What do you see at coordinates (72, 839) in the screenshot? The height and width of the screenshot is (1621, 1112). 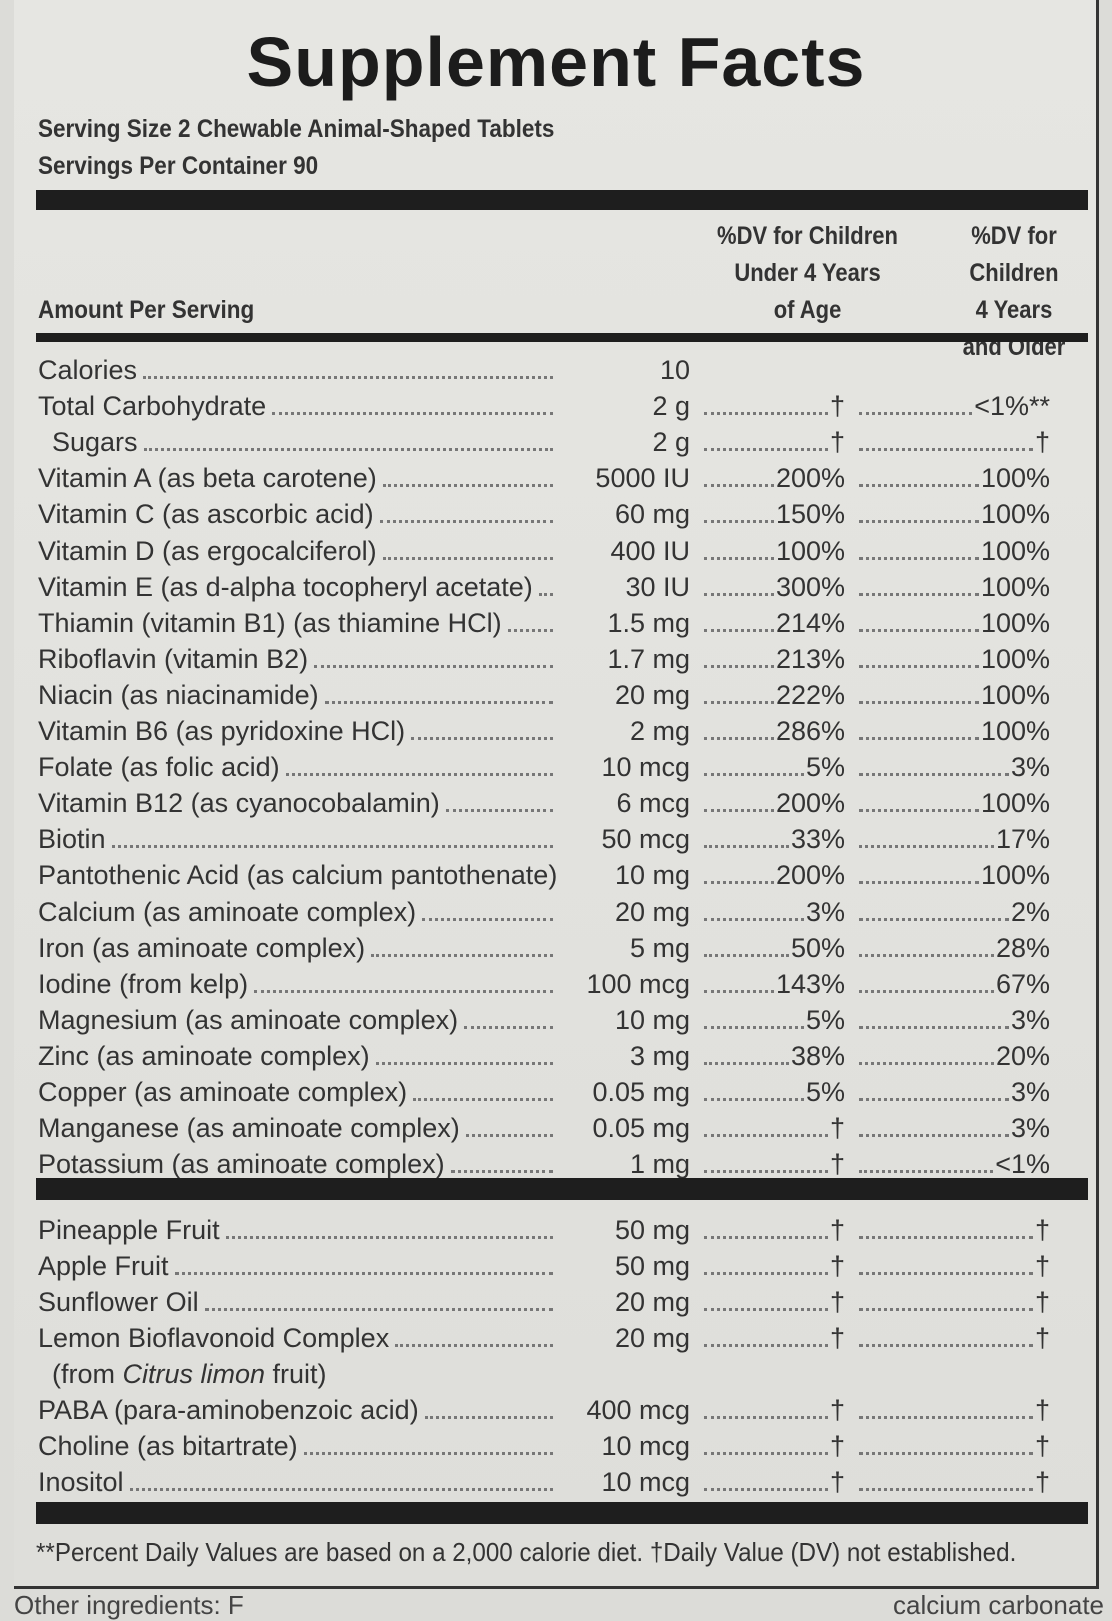 I see `nutrient-name: Biotin` at bounding box center [72, 839].